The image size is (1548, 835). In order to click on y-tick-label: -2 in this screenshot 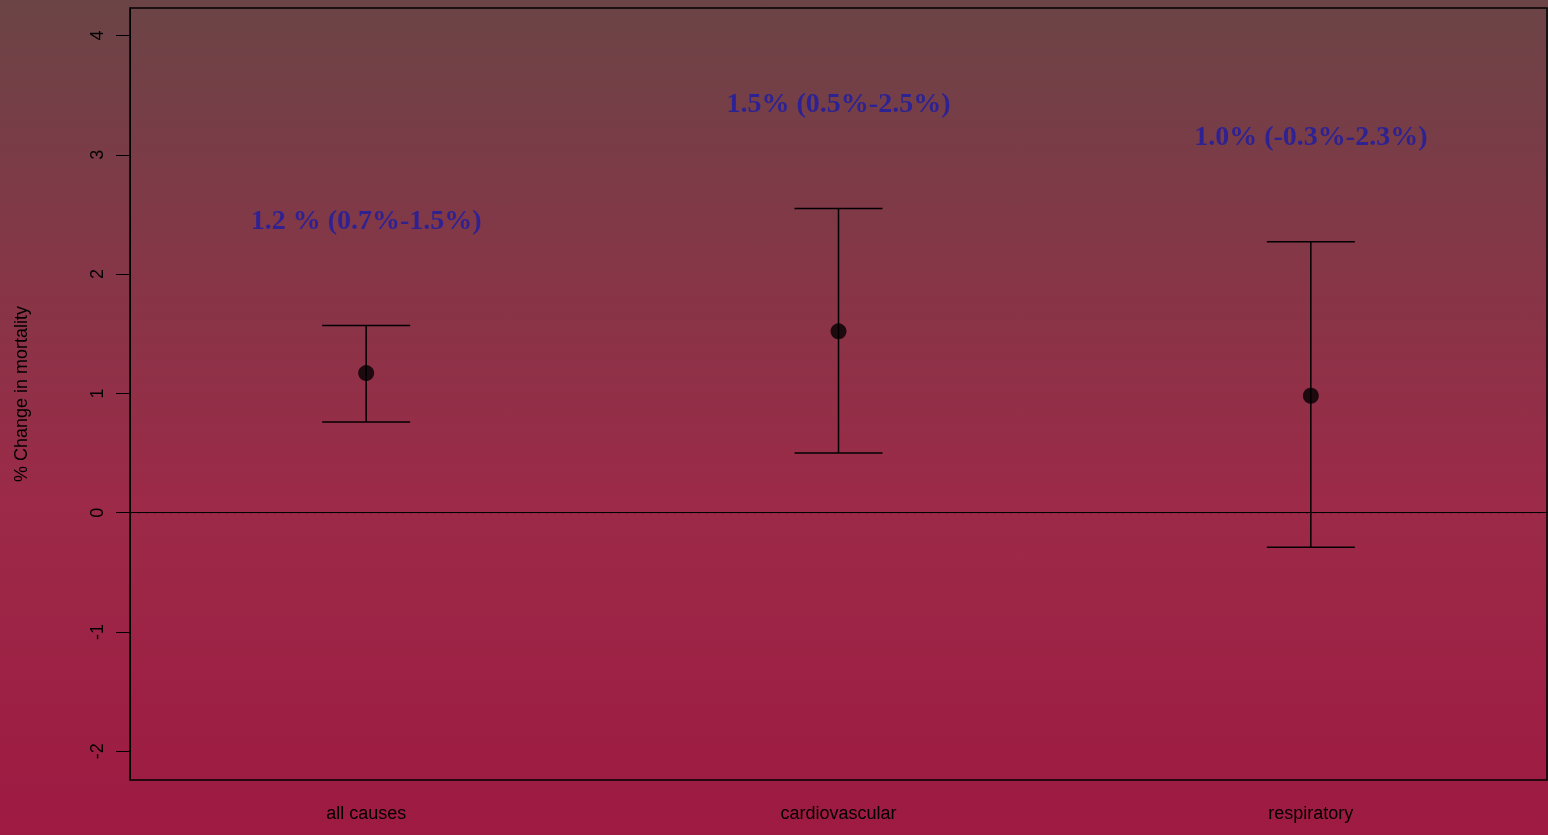, I will do `click(97, 751)`.